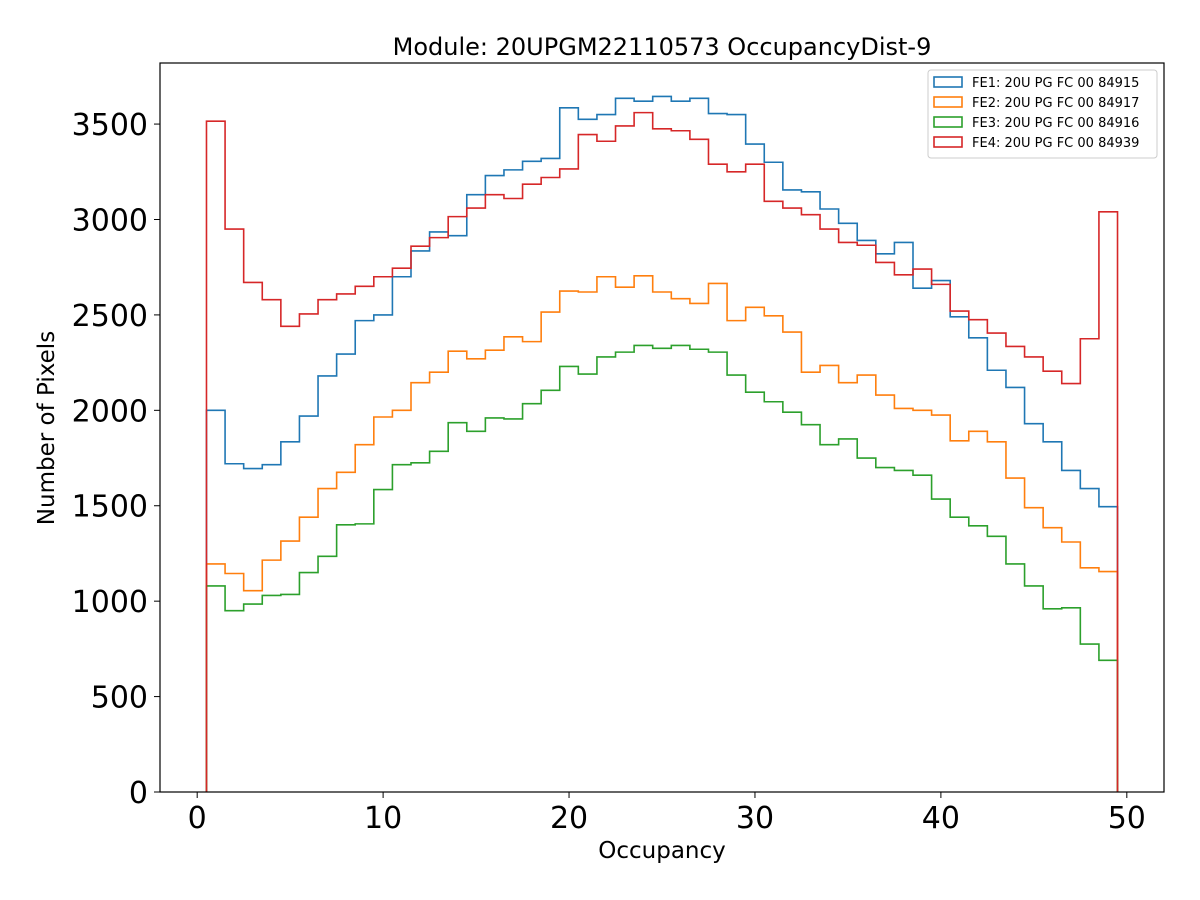  What do you see at coordinates (116, 459) in the screenshot?
I see `y-axis: 0 500 1000 1500 2000 2500 3000 3500` at bounding box center [116, 459].